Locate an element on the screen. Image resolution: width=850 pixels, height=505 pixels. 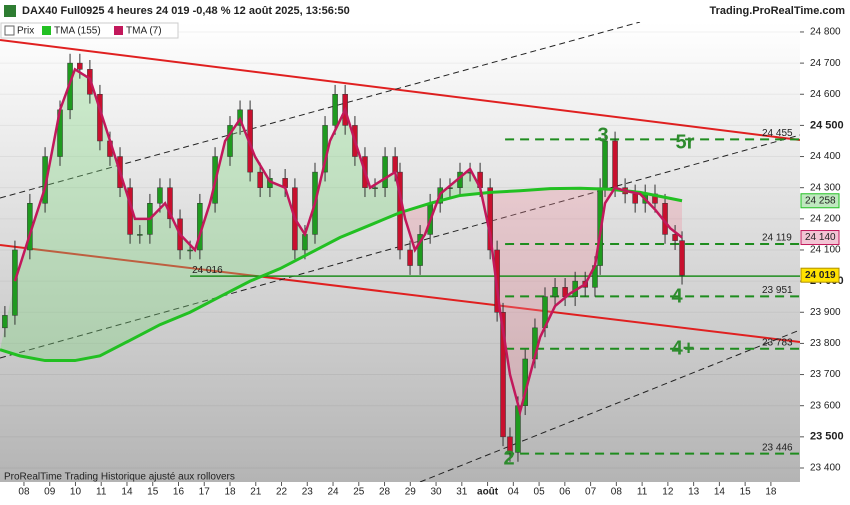
last-price-label: 24 019 is located at coordinates (820, 275).